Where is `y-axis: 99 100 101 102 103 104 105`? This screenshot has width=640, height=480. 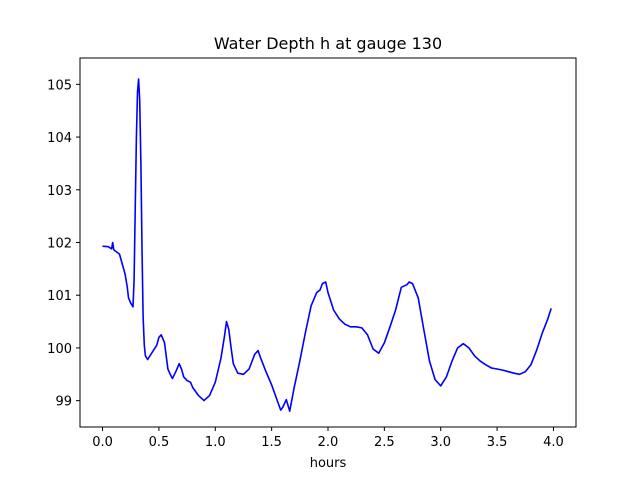
y-axis: 99 100 101 102 103 104 105 is located at coordinates (63, 244).